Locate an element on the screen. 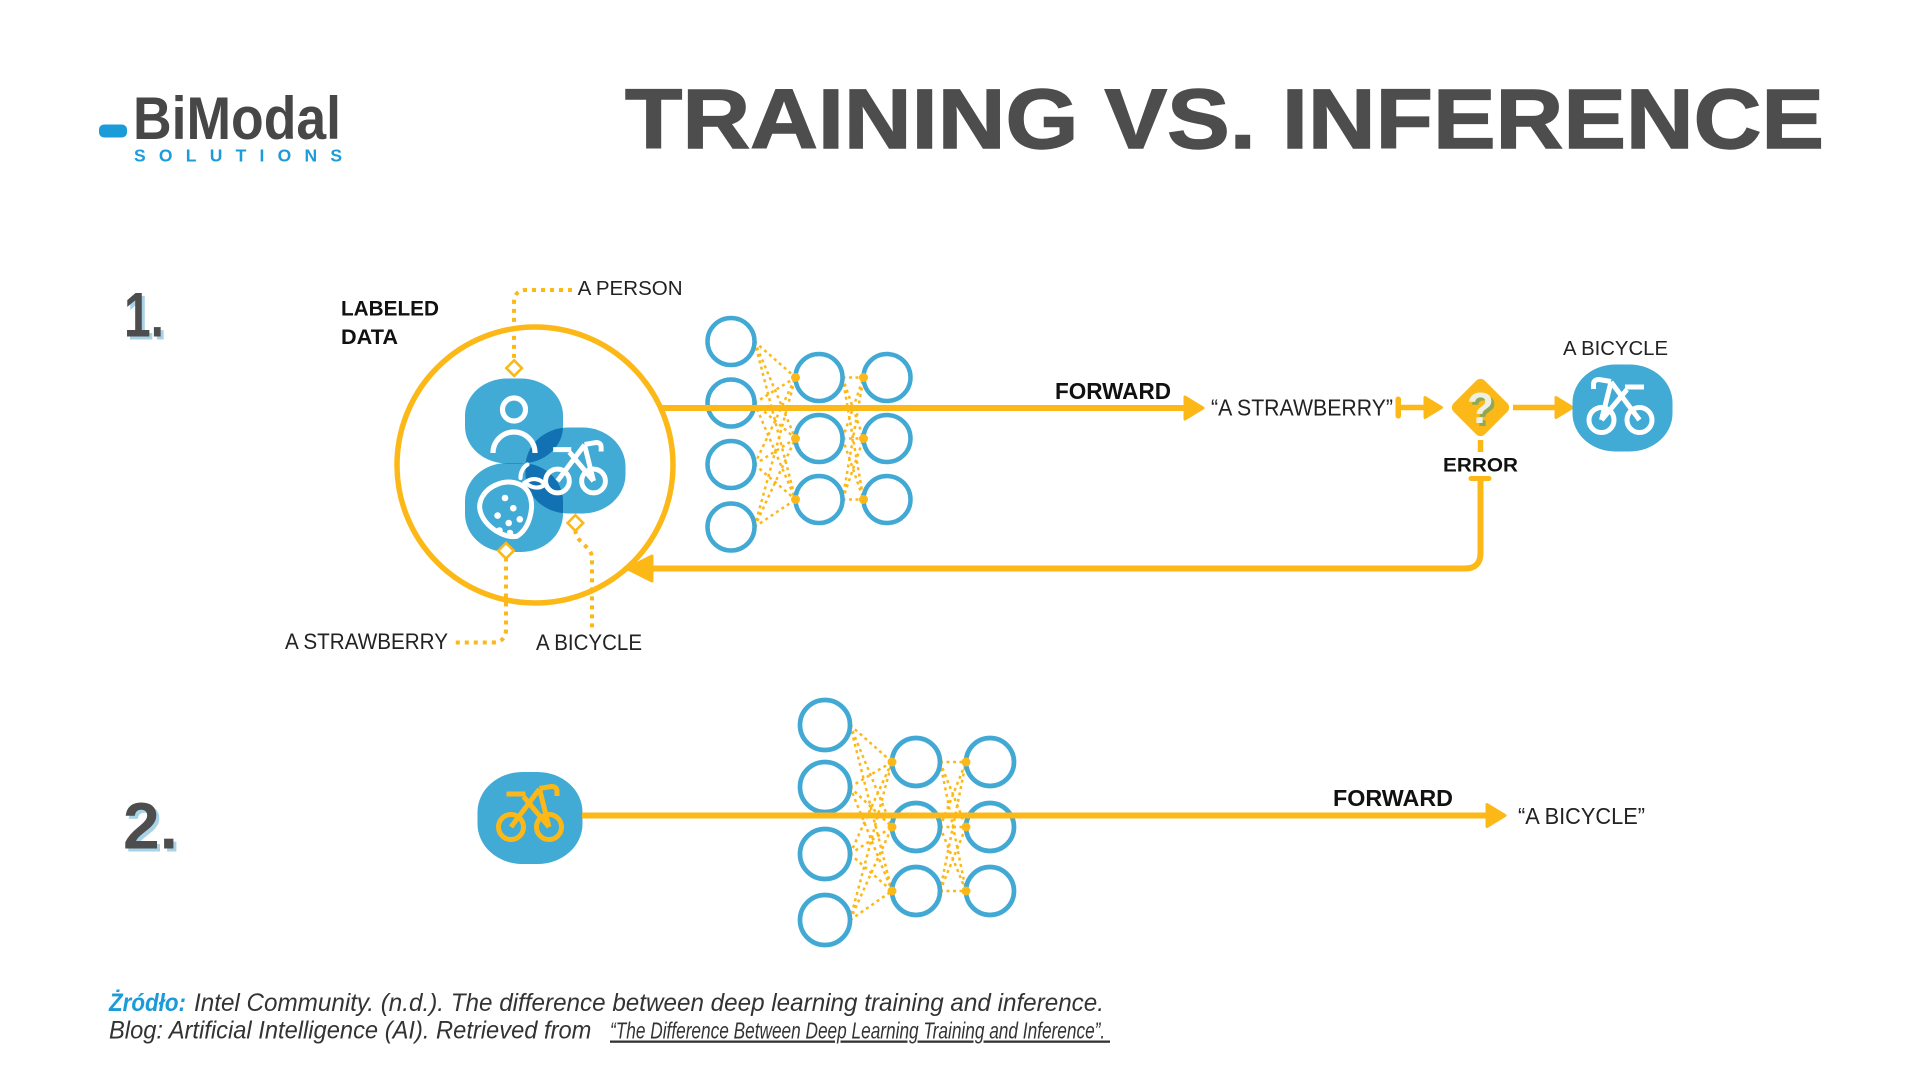 The height and width of the screenshot is (1080, 1920). svg-text: TRAINING VS. INFERENCE is located at coordinates (1224, 119).